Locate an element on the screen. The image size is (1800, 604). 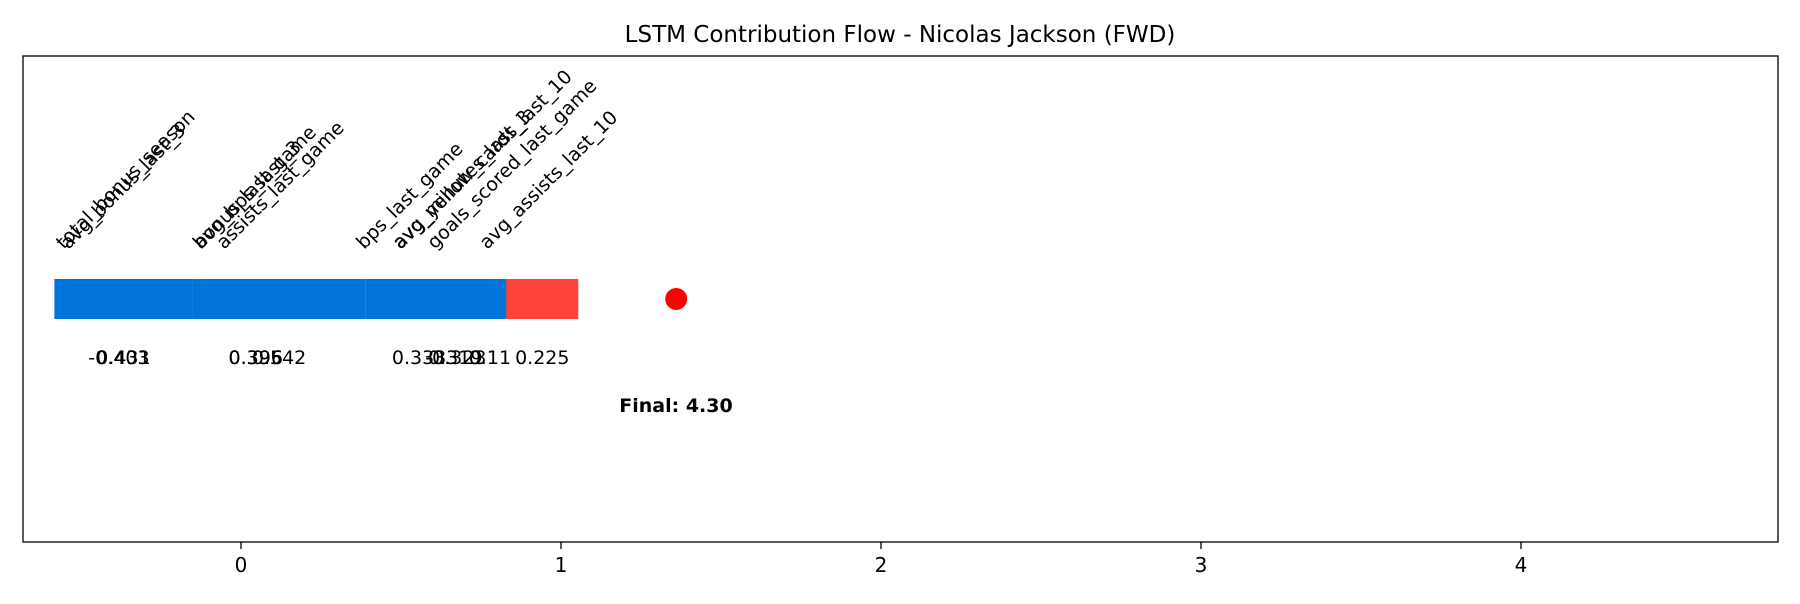
x-tick-label-2: 2 is located at coordinates (881, 565).